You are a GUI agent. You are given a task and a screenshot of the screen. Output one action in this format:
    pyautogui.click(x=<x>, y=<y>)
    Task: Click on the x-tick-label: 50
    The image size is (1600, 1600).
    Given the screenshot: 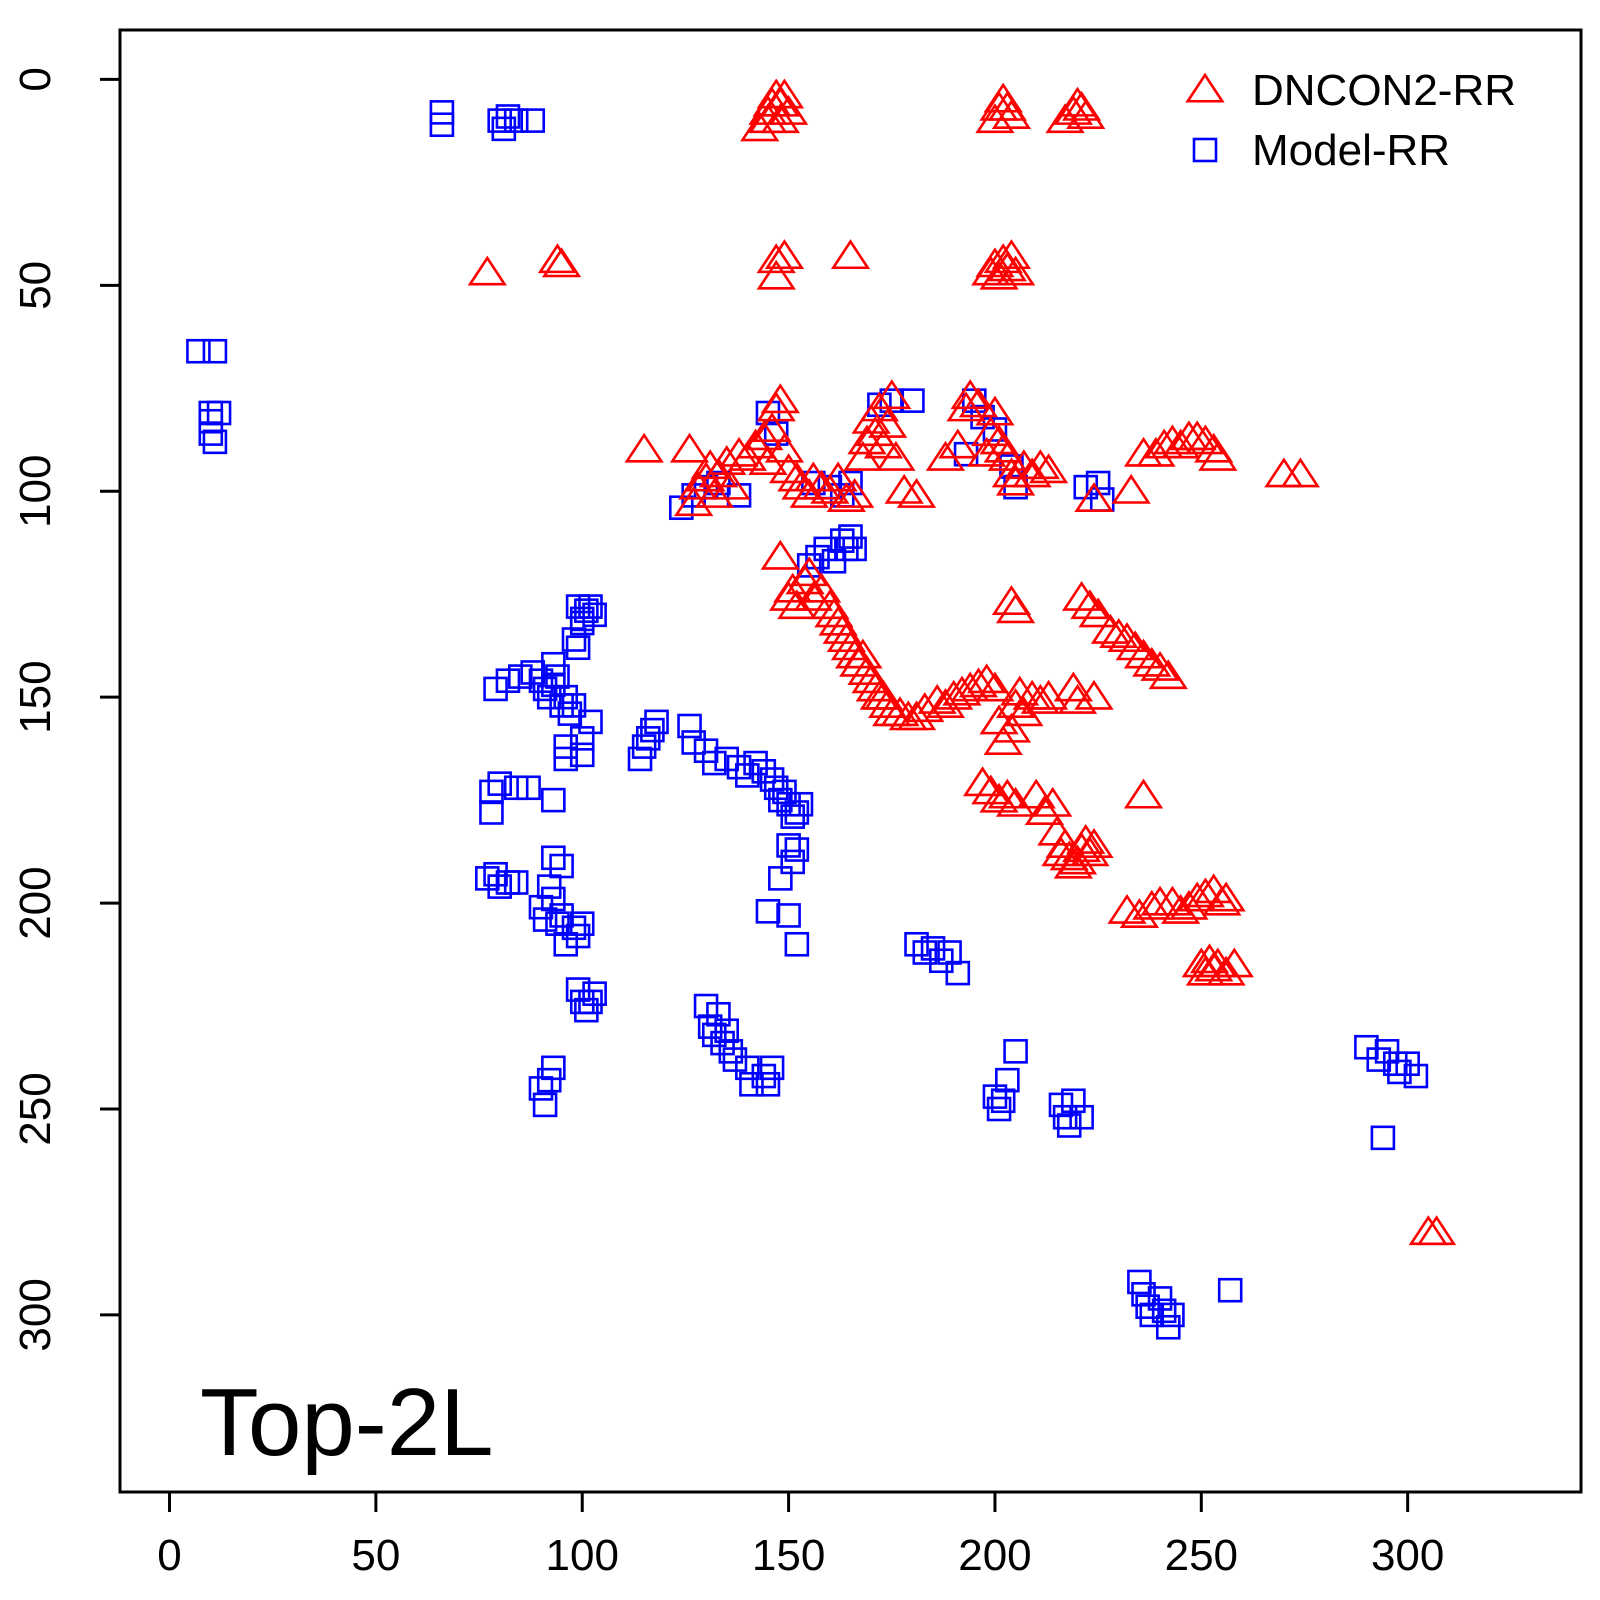 What is the action you would take?
    pyautogui.click(x=375, y=1555)
    